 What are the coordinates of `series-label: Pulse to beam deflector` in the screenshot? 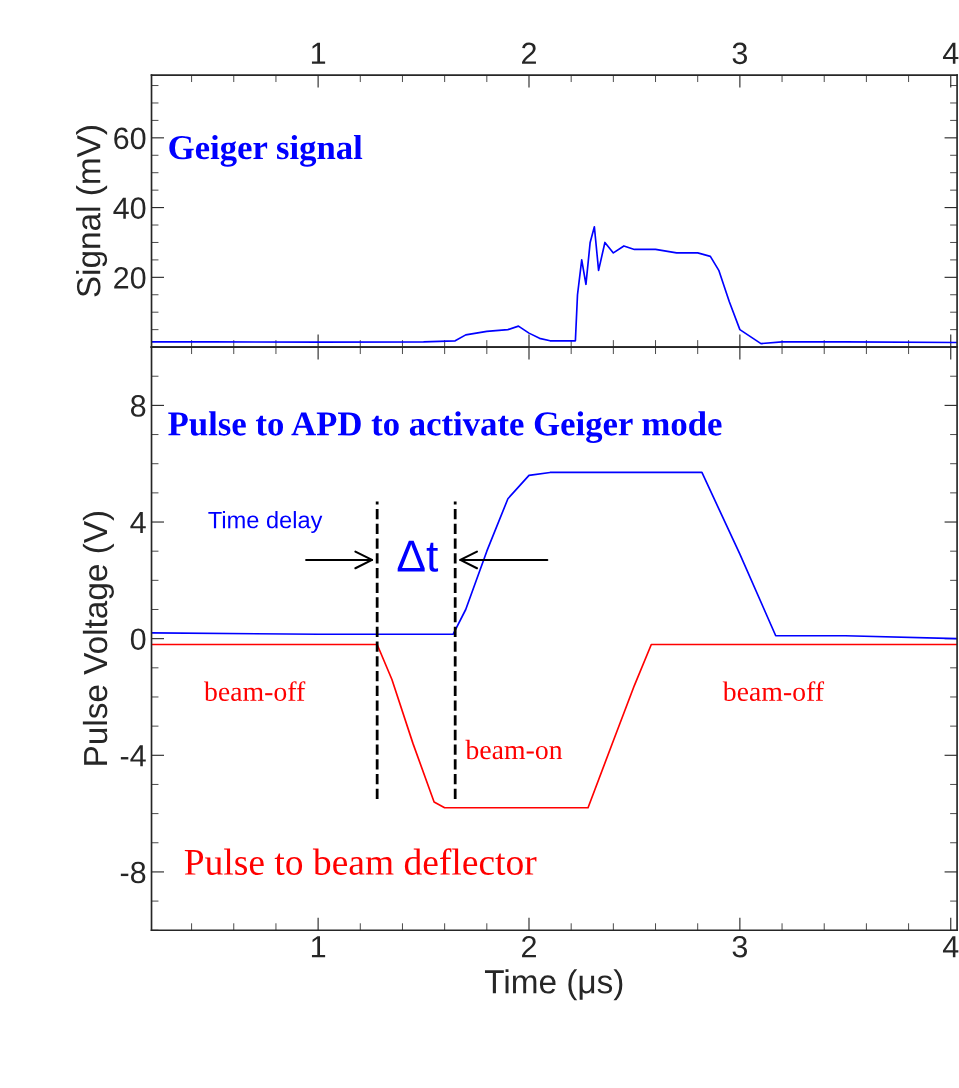 It's located at (360, 861).